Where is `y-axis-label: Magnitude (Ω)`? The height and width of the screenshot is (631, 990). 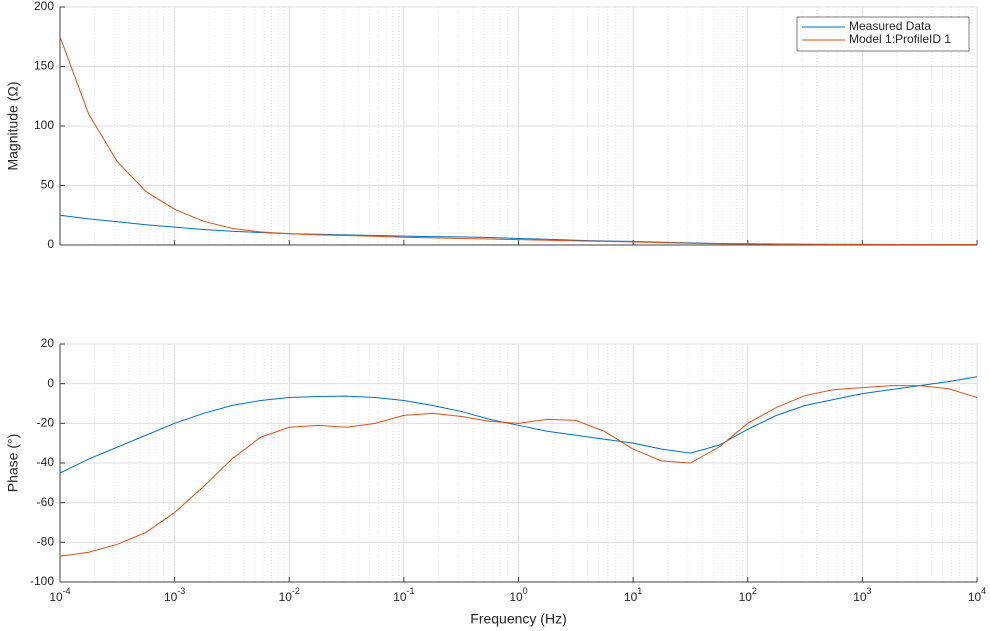
y-axis-label: Magnitude (Ω) is located at coordinates (13, 125).